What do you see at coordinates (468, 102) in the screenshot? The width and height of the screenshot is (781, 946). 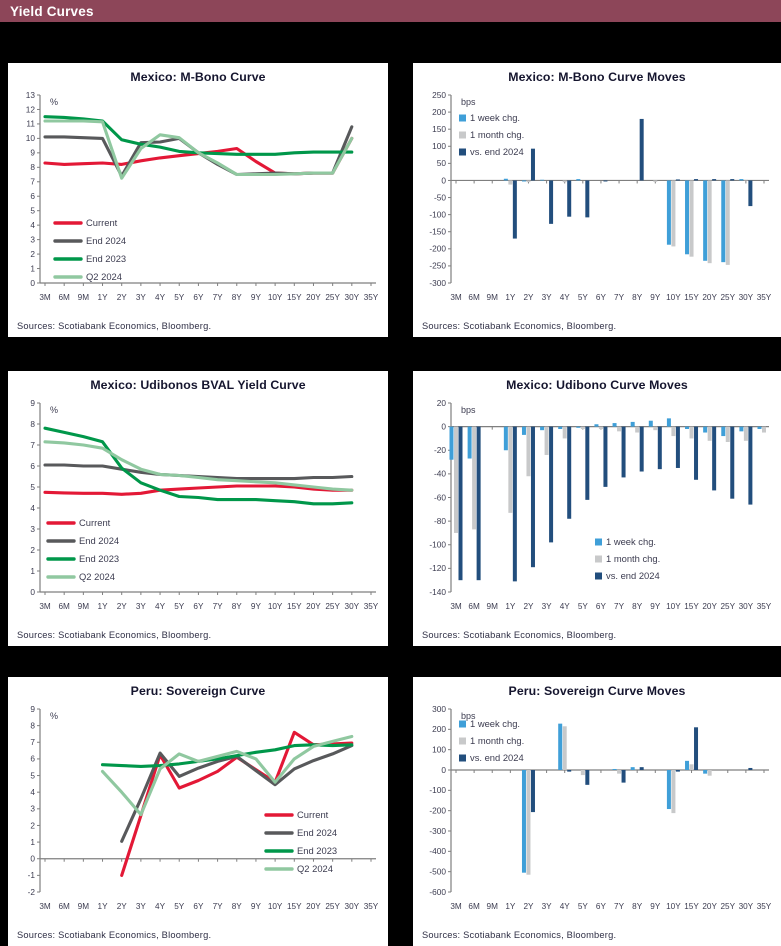 I see `svg-text: bps` at bounding box center [468, 102].